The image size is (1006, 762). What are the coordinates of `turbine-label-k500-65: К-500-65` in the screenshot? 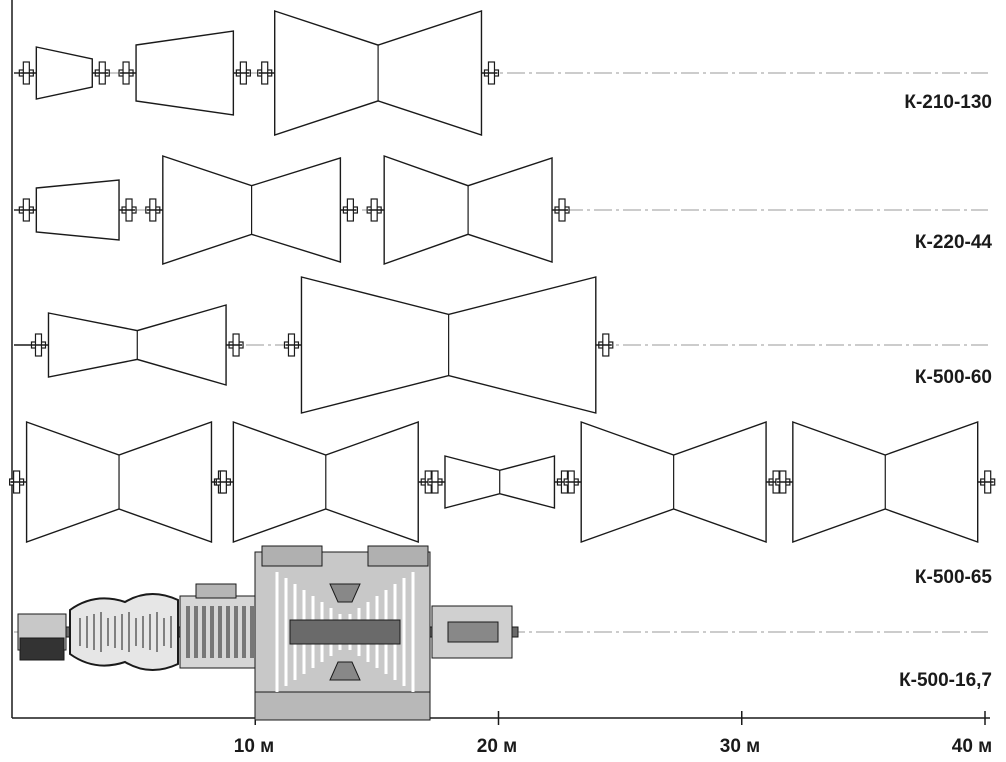 It's located at (953, 577).